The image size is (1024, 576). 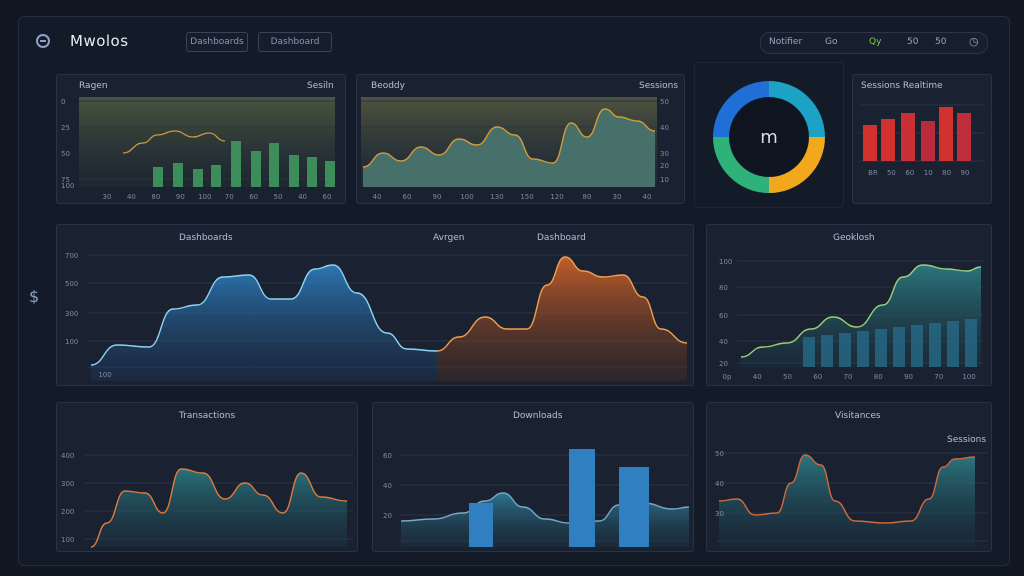 What do you see at coordinates (34, 296) in the screenshot?
I see `dollar-icon: $` at bounding box center [34, 296].